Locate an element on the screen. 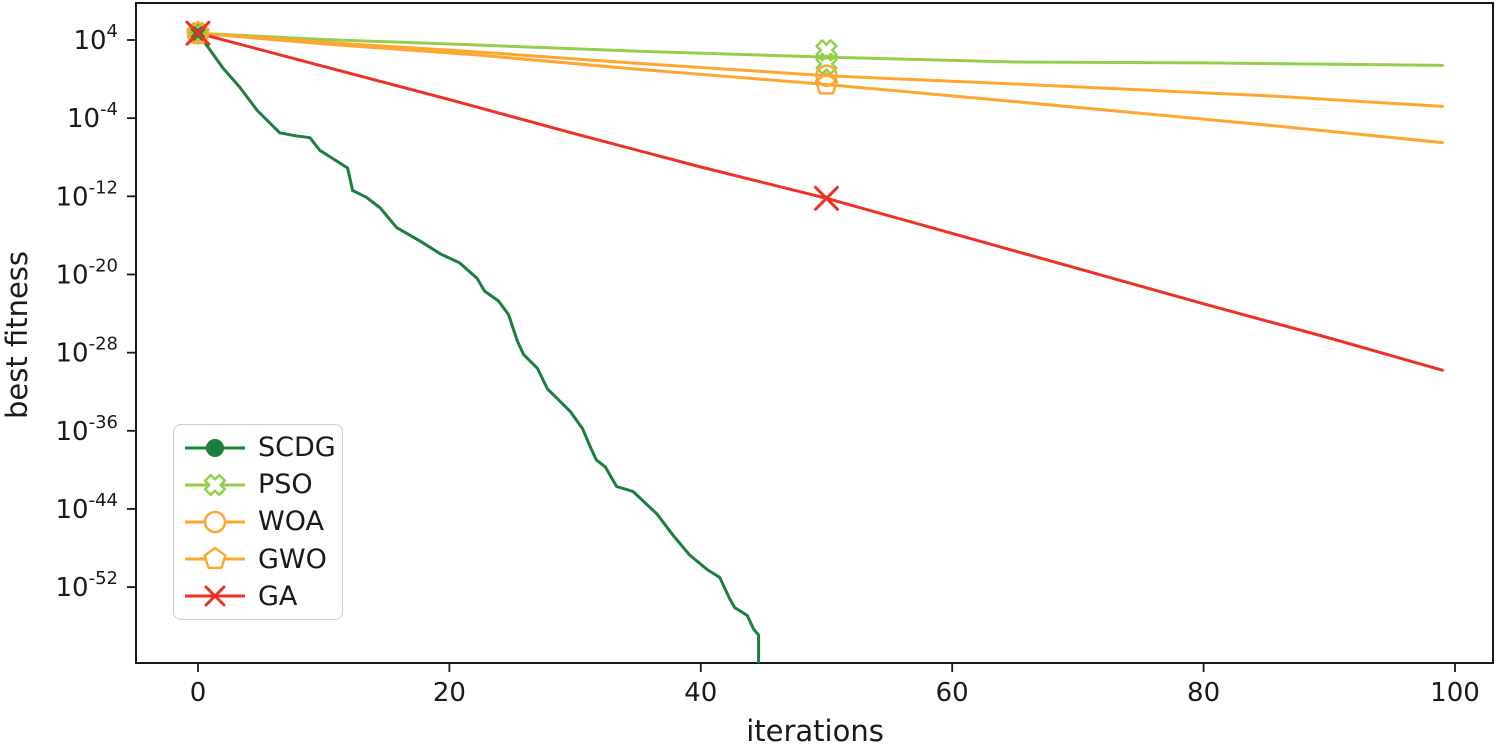 The height and width of the screenshot is (750, 1501). legend-item-ga: GA is located at coordinates (262, 596).